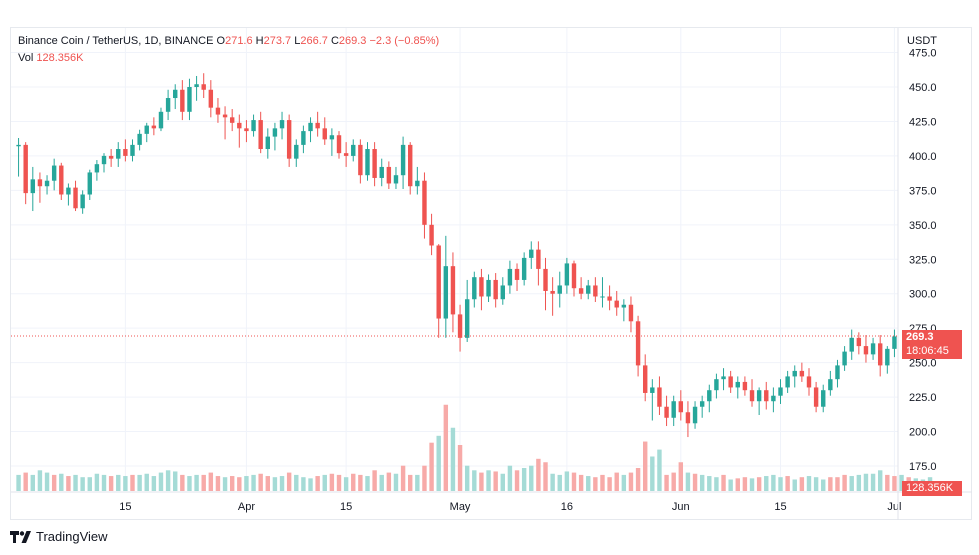 The height and width of the screenshot is (555, 979). What do you see at coordinates (923, 295) in the screenshot?
I see `y-tick-label: 300.0` at bounding box center [923, 295].